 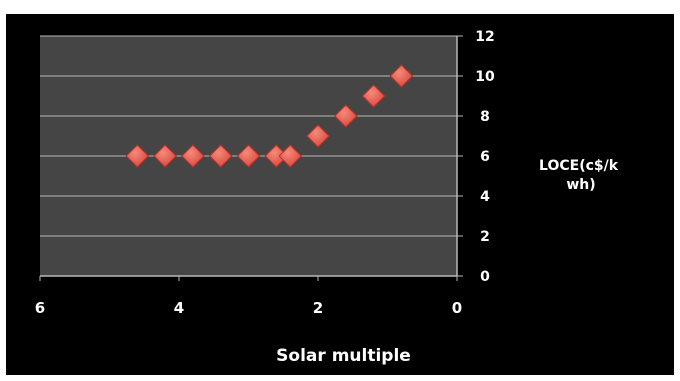 What do you see at coordinates (579, 166) in the screenshot?
I see `y-axis-title-line-1: LOCE(c$/k` at bounding box center [579, 166].